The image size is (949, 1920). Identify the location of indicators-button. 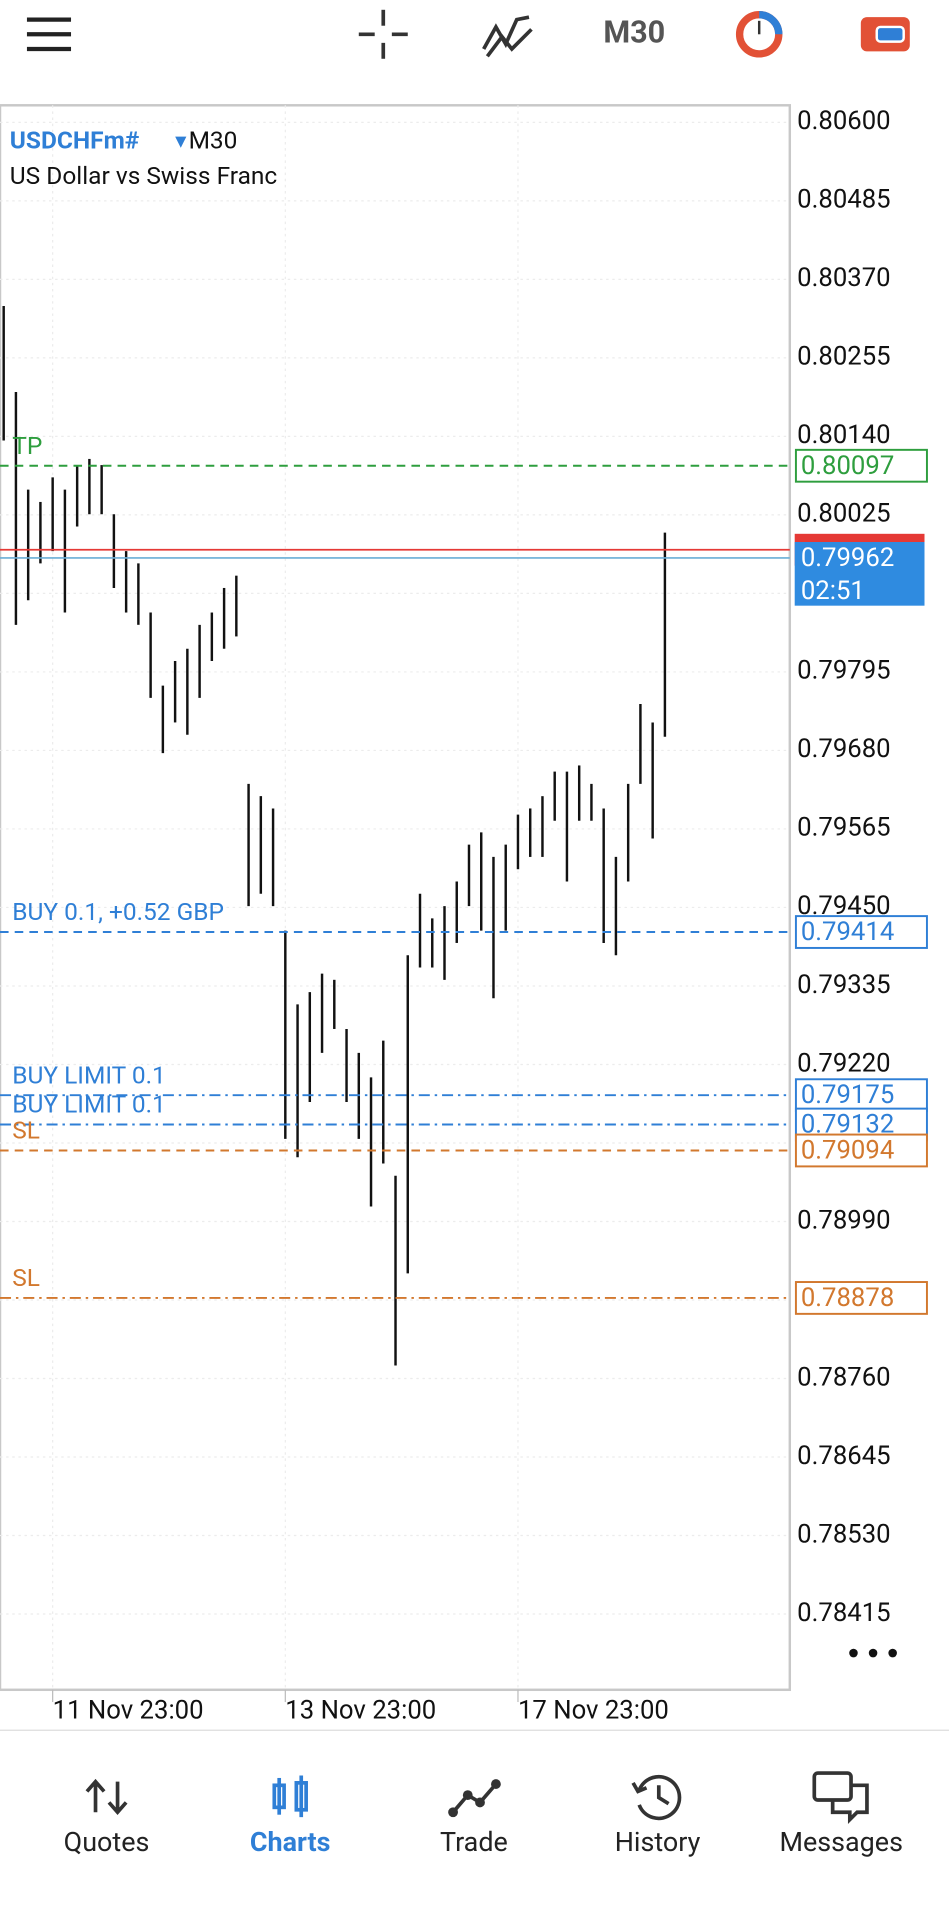
(507, 36).